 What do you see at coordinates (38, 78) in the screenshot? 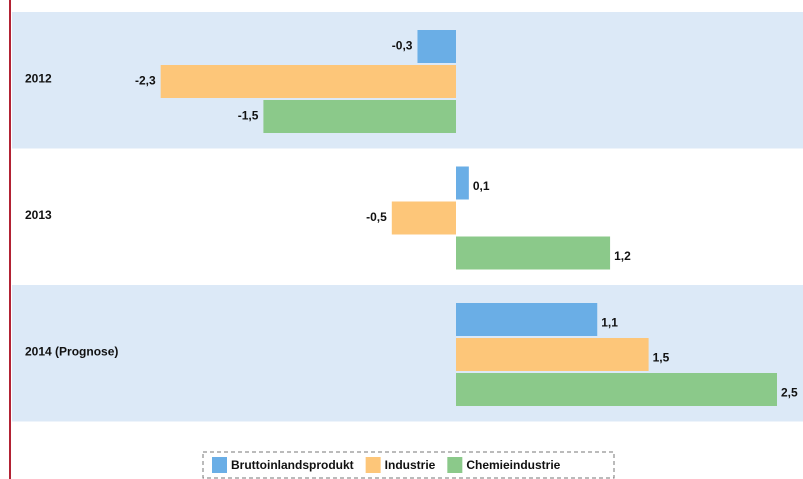
I see `category-label: 2012` at bounding box center [38, 78].